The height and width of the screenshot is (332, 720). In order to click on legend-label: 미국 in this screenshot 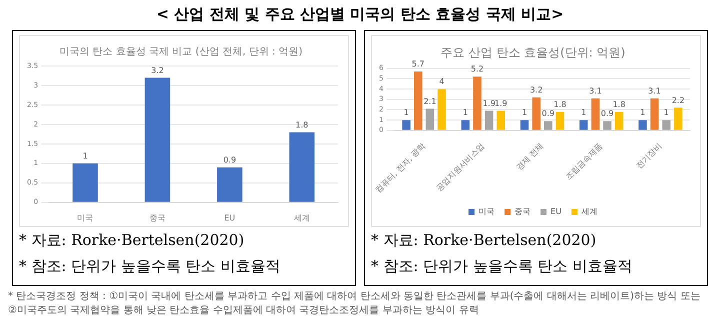, I will do `click(486, 211)`.